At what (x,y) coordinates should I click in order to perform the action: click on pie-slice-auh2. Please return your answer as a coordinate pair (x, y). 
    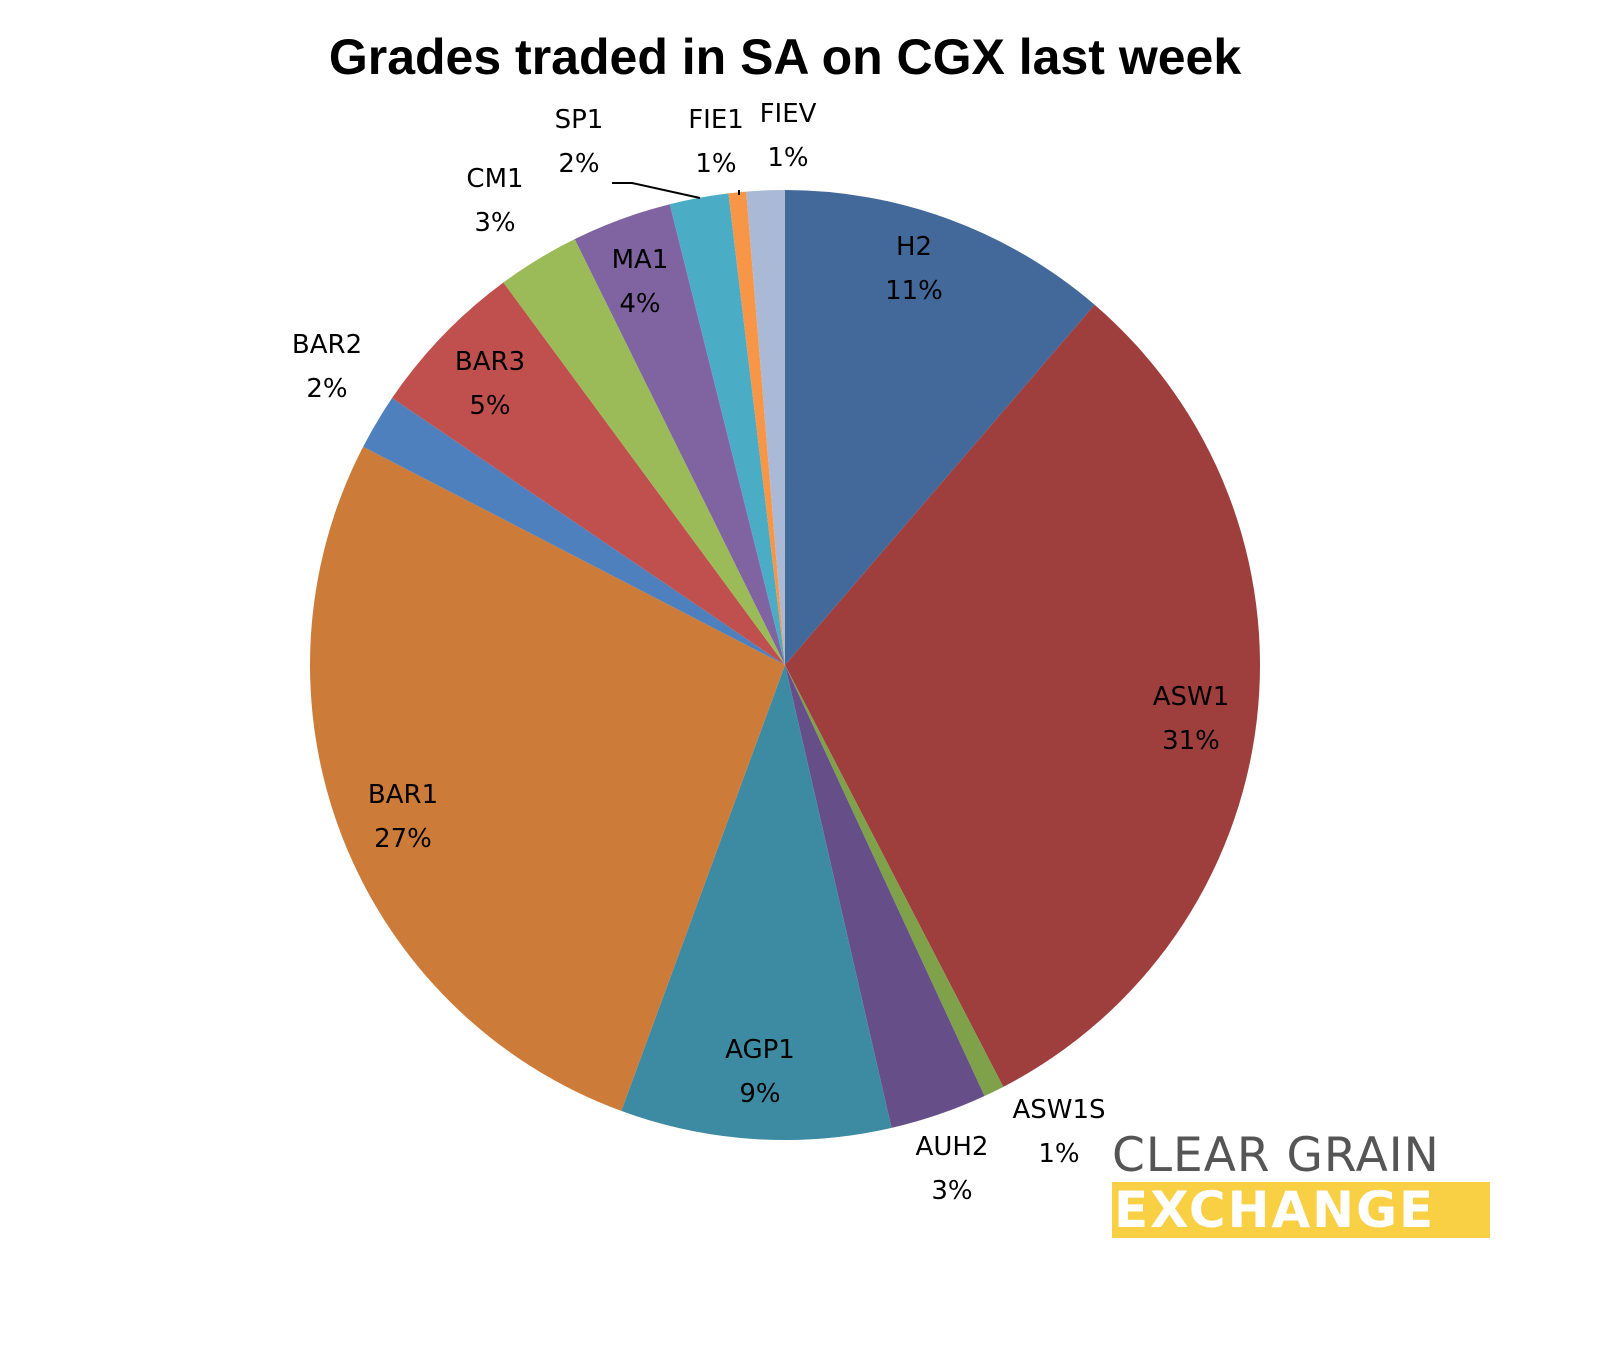
    Looking at the image, I should click on (885, 896).